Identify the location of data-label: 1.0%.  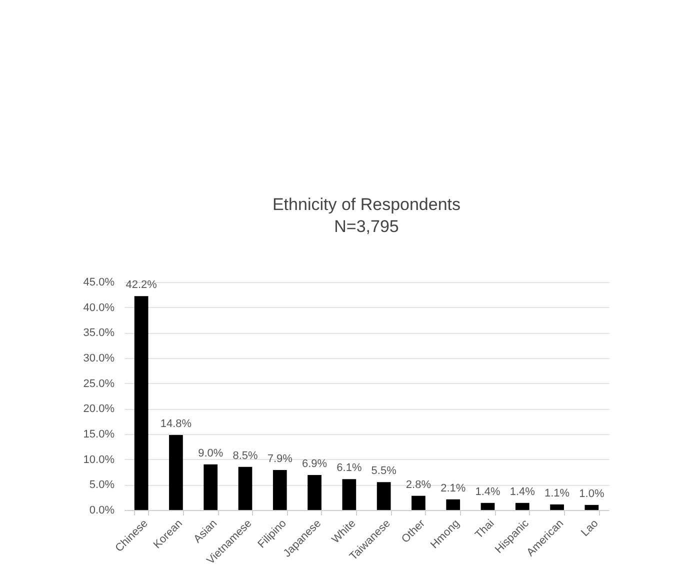
(591, 494).